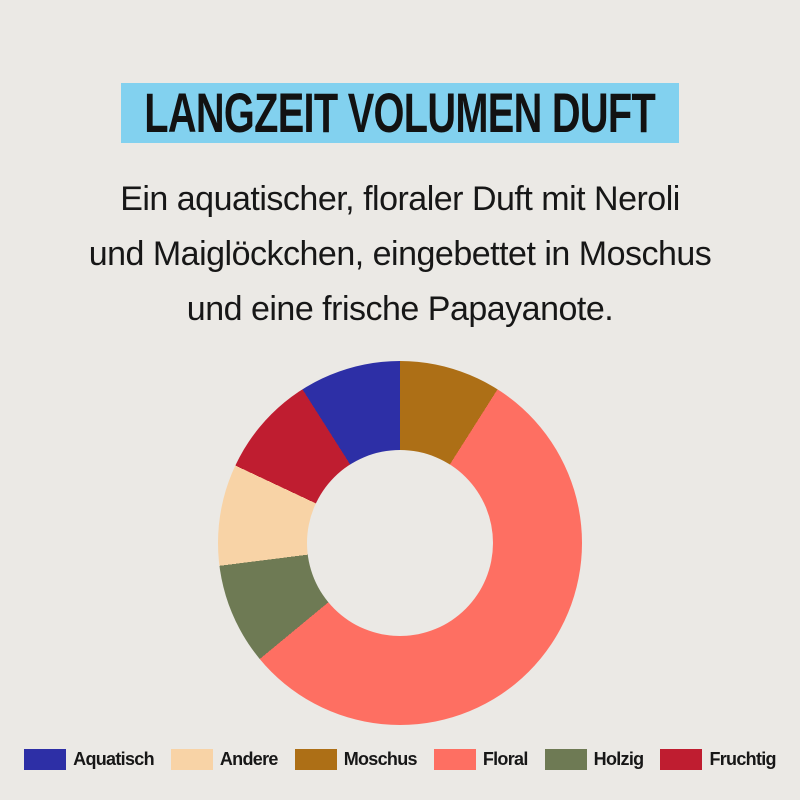 This screenshot has height=800, width=800. Describe the element at coordinates (505, 759) in the screenshot. I see `legend-label-floral: Floral` at that location.